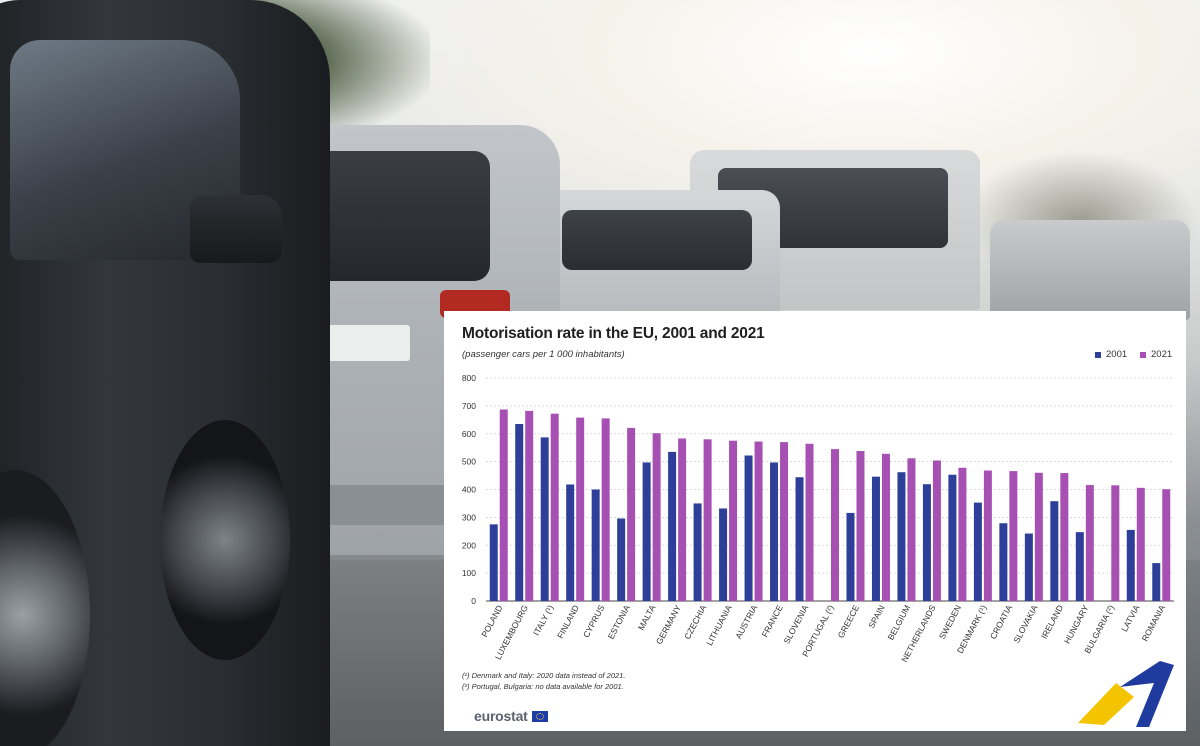 The height and width of the screenshot is (746, 1200). I want to click on x-tick-label: CZECHIA, so click(695, 622).